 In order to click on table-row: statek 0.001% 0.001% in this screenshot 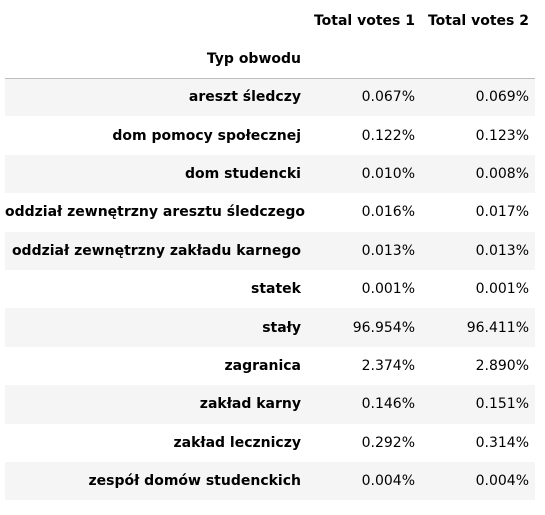, I will do `click(270, 289)`.